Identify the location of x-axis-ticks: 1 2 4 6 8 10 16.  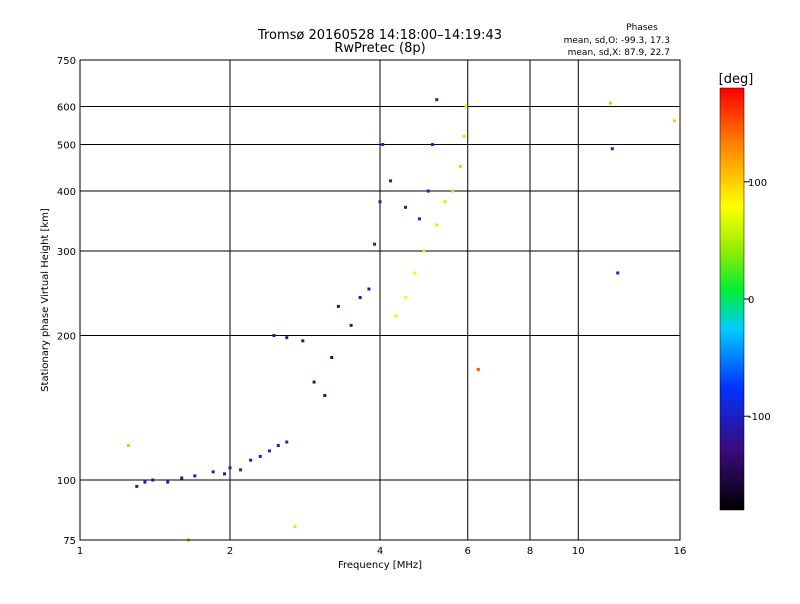
(382, 551).